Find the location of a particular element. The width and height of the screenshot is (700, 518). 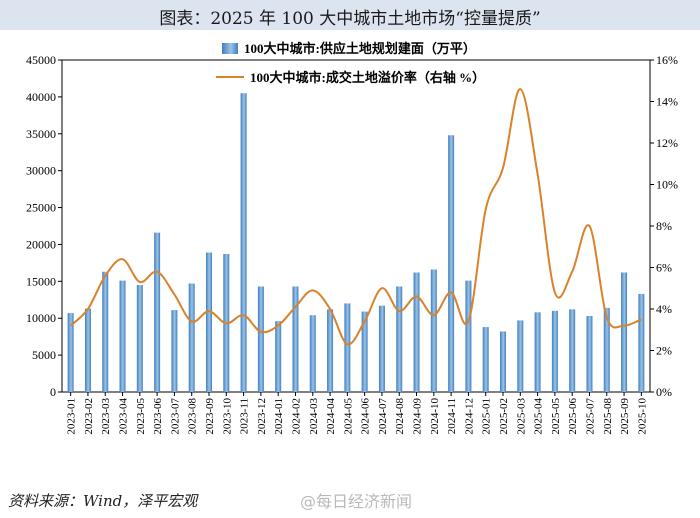

chart-title: 图表：2025 年 100 大中城市土地市场“控量提质” is located at coordinates (350, 19).